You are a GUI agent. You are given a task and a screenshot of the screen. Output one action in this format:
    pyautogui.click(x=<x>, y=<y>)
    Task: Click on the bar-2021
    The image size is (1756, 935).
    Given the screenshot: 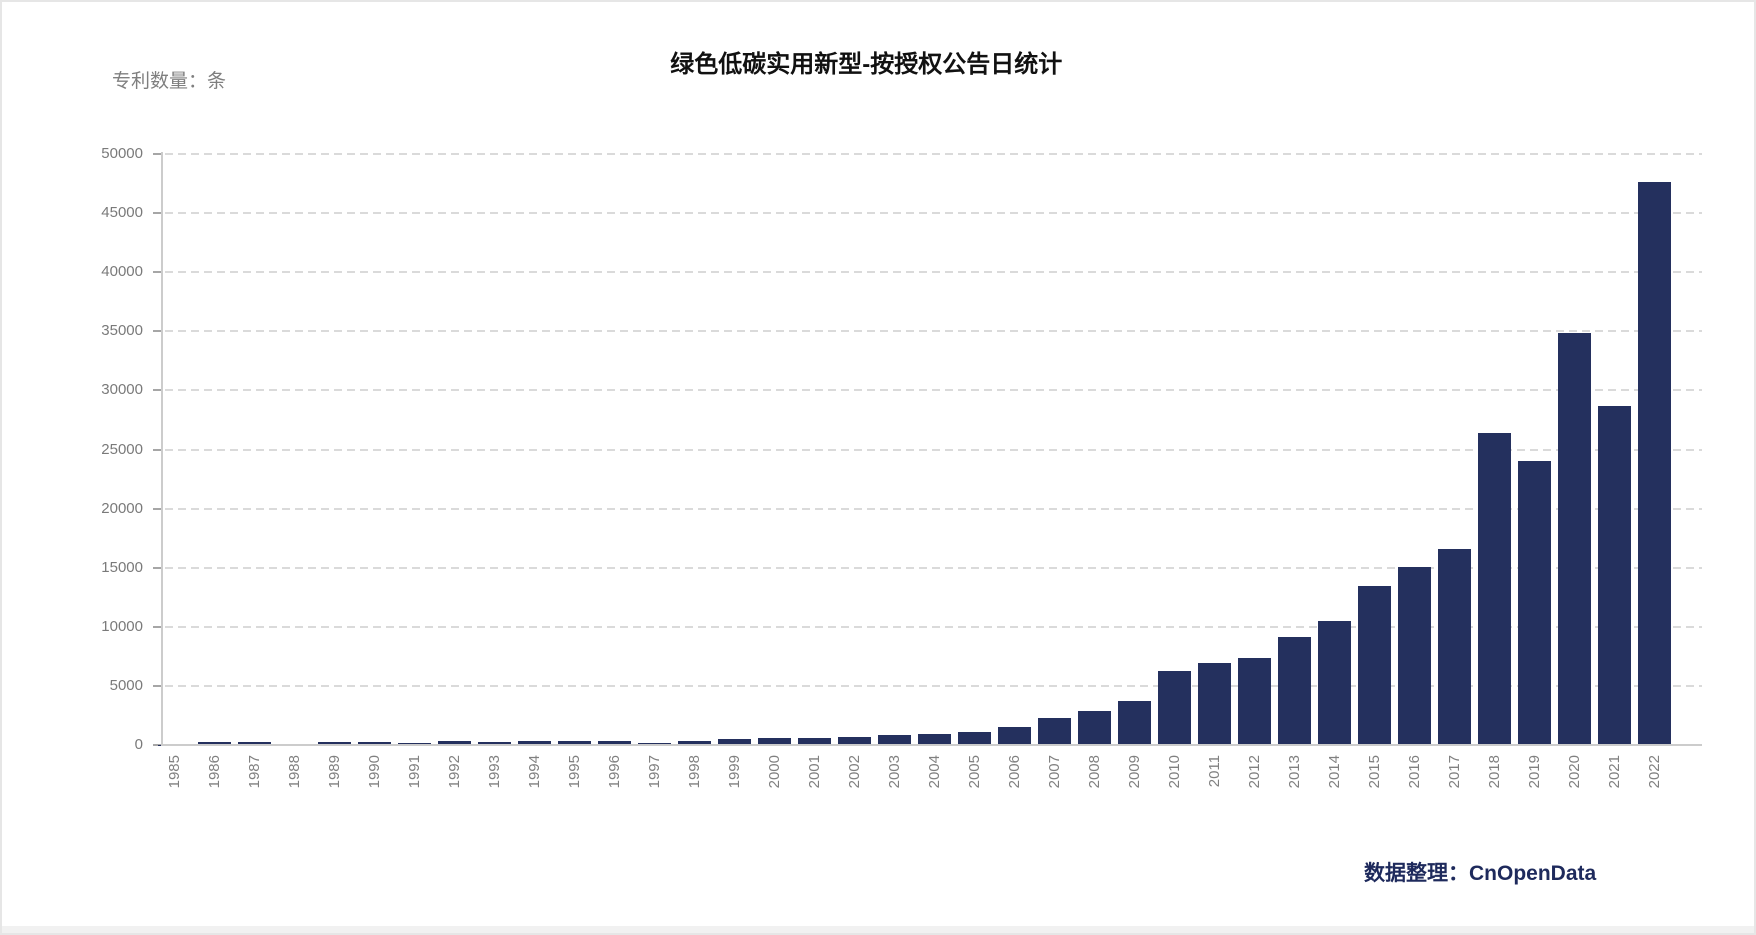 What is the action you would take?
    pyautogui.click(x=1614, y=575)
    